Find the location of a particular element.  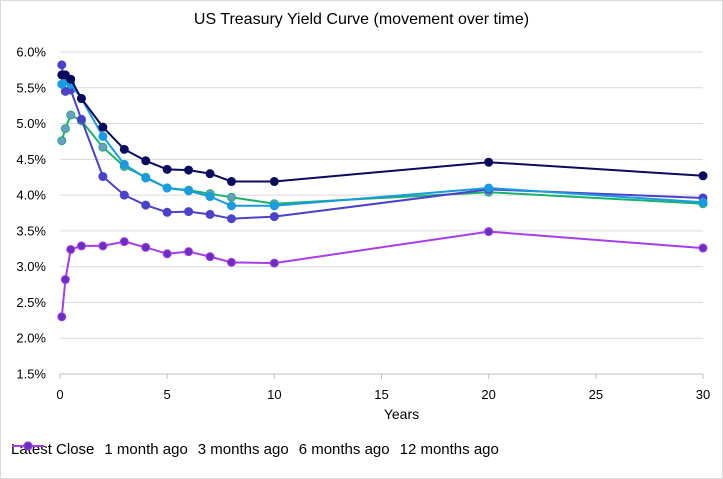

legend-label: 3 months ago is located at coordinates (243, 449).